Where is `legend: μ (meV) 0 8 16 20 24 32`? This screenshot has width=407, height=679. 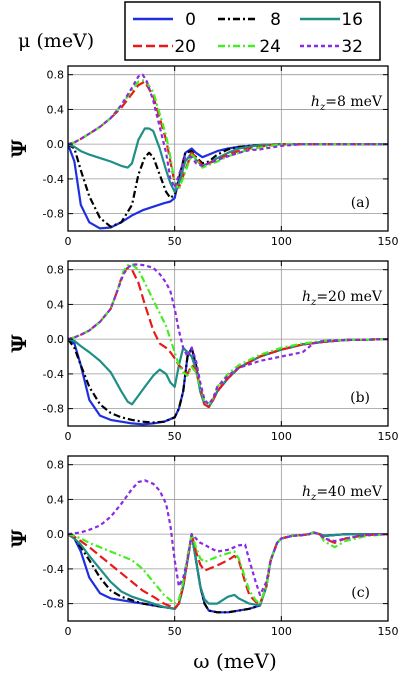
legend: μ (meV) 0 8 16 20 24 32 is located at coordinates (199, 31).